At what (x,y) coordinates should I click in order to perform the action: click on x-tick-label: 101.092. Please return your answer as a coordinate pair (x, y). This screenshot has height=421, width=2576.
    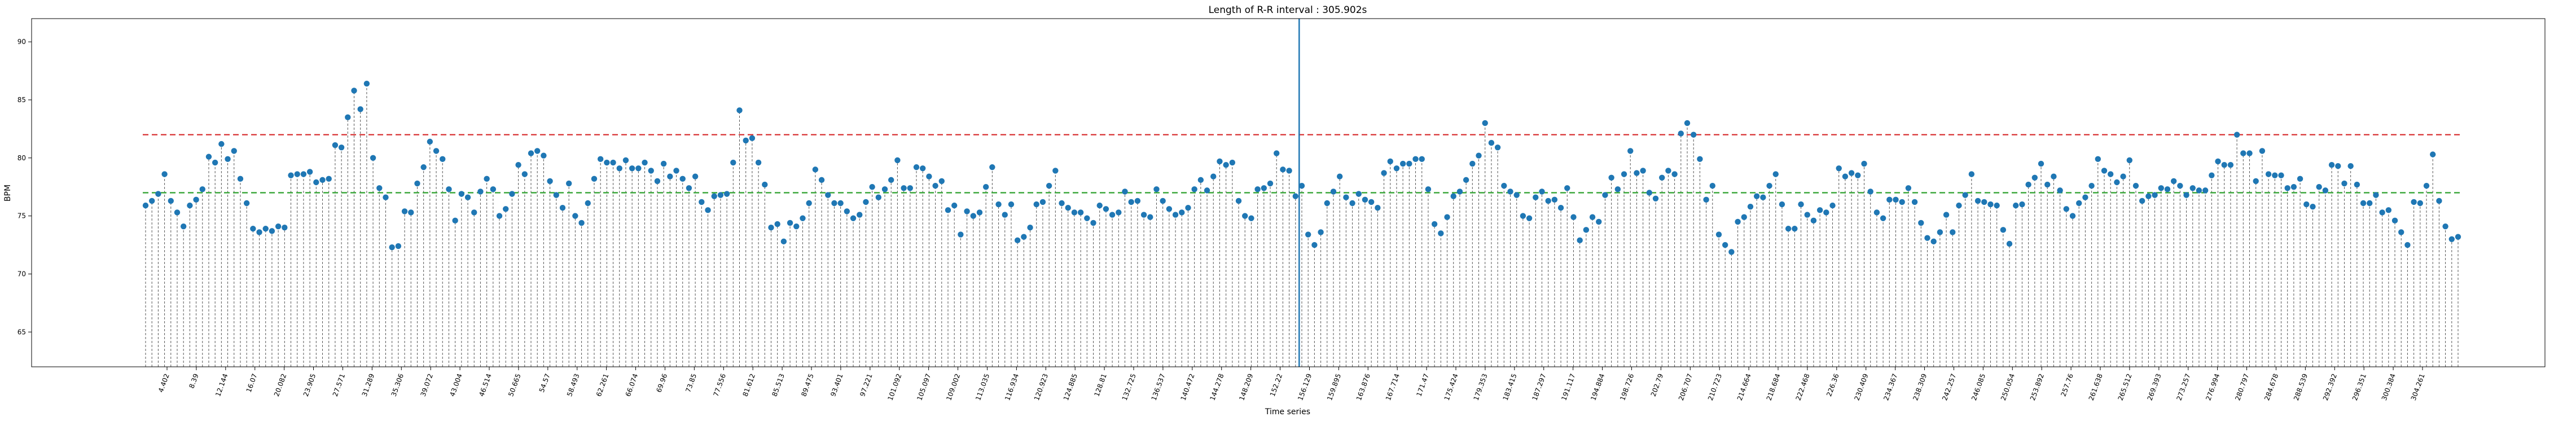
    Looking at the image, I should click on (894, 386).